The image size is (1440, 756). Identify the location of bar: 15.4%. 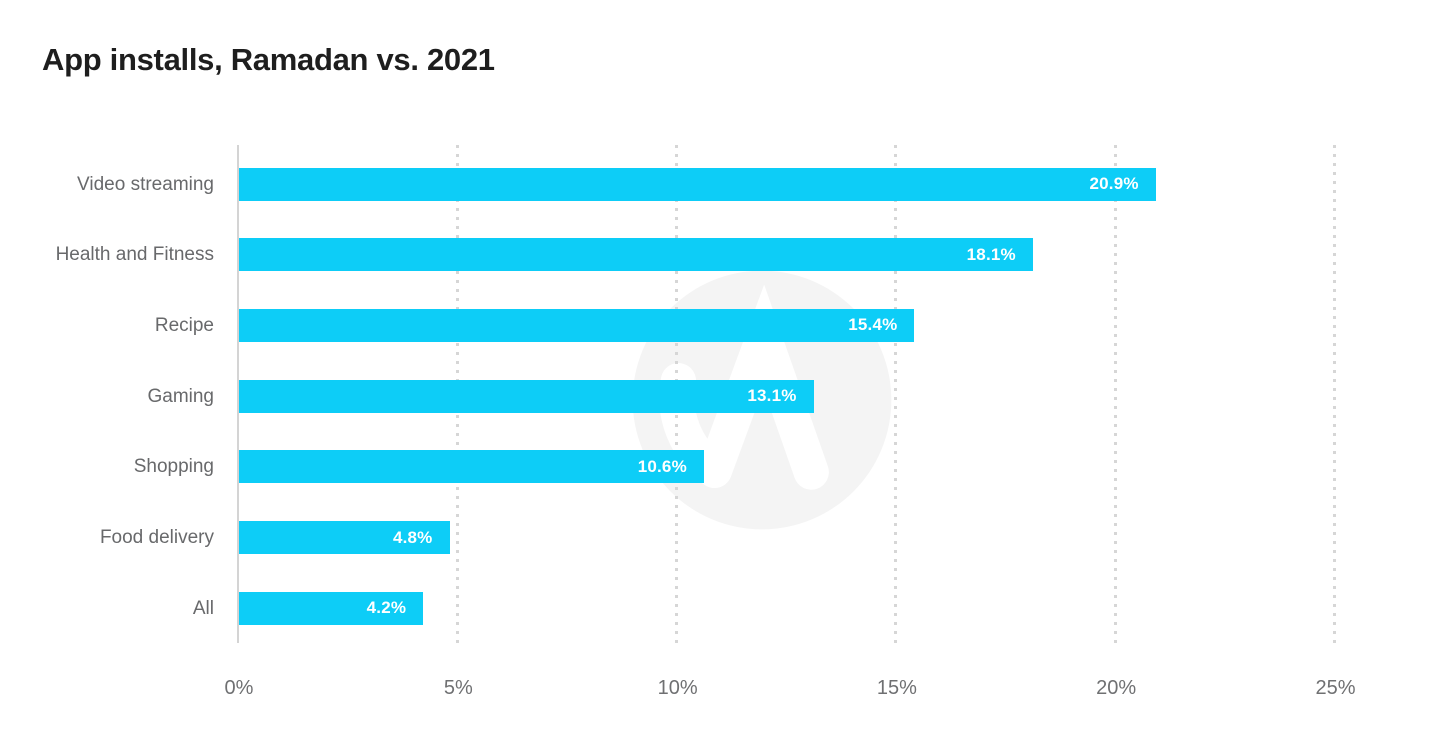
(577, 325).